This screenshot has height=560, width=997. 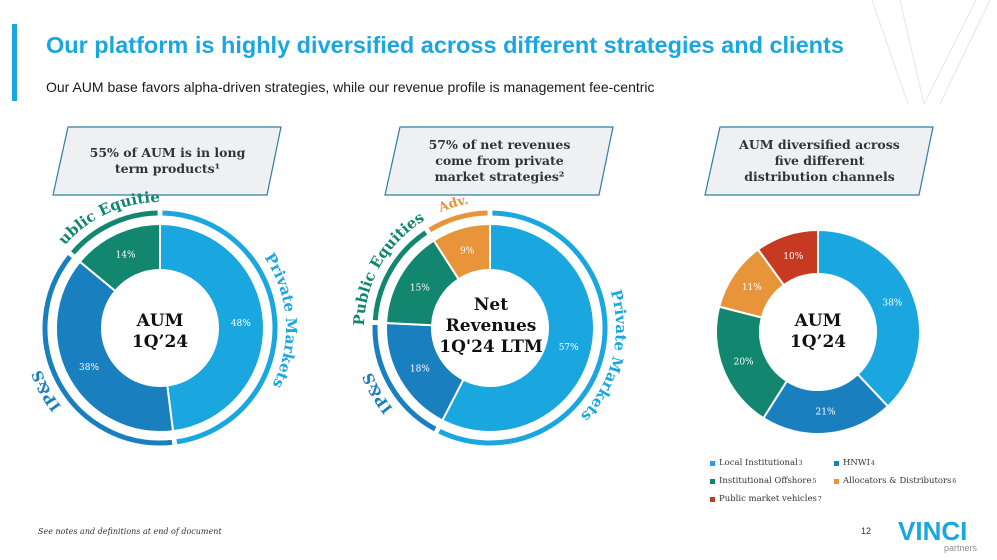 What do you see at coordinates (800, 463) in the screenshot?
I see `legend-sup: 3` at bounding box center [800, 463].